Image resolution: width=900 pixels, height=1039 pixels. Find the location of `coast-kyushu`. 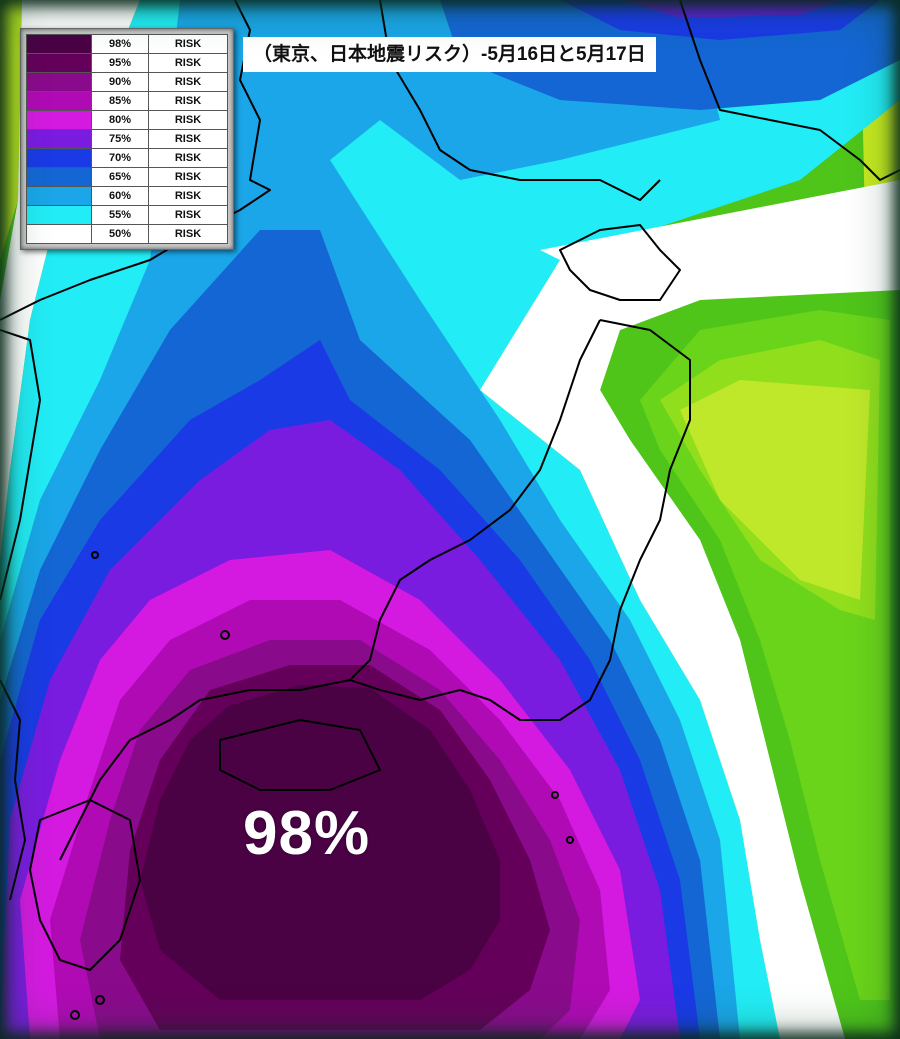

coast-kyushu is located at coordinates (85, 885).